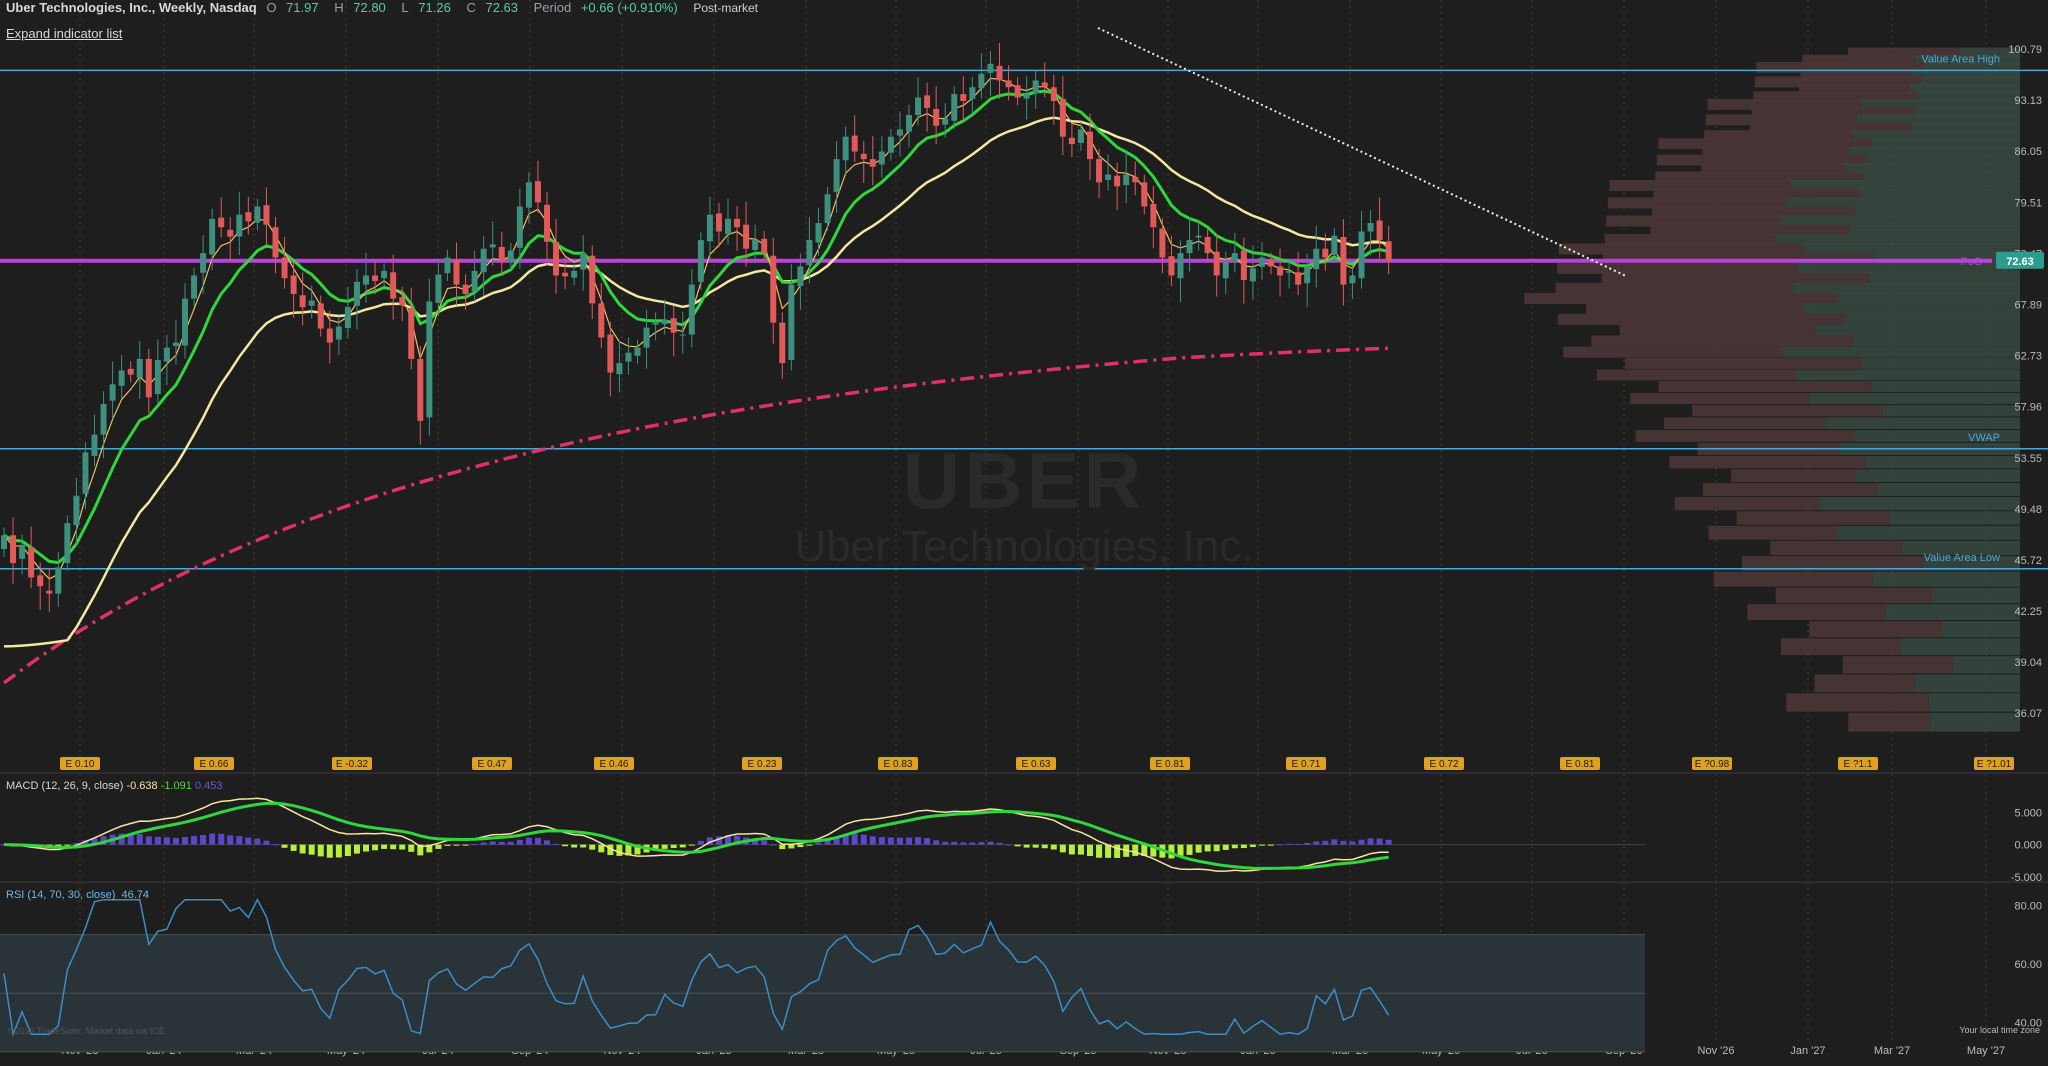 The width and height of the screenshot is (2048, 1066). I want to click on price-tick-label: 36.07, so click(2028, 714).